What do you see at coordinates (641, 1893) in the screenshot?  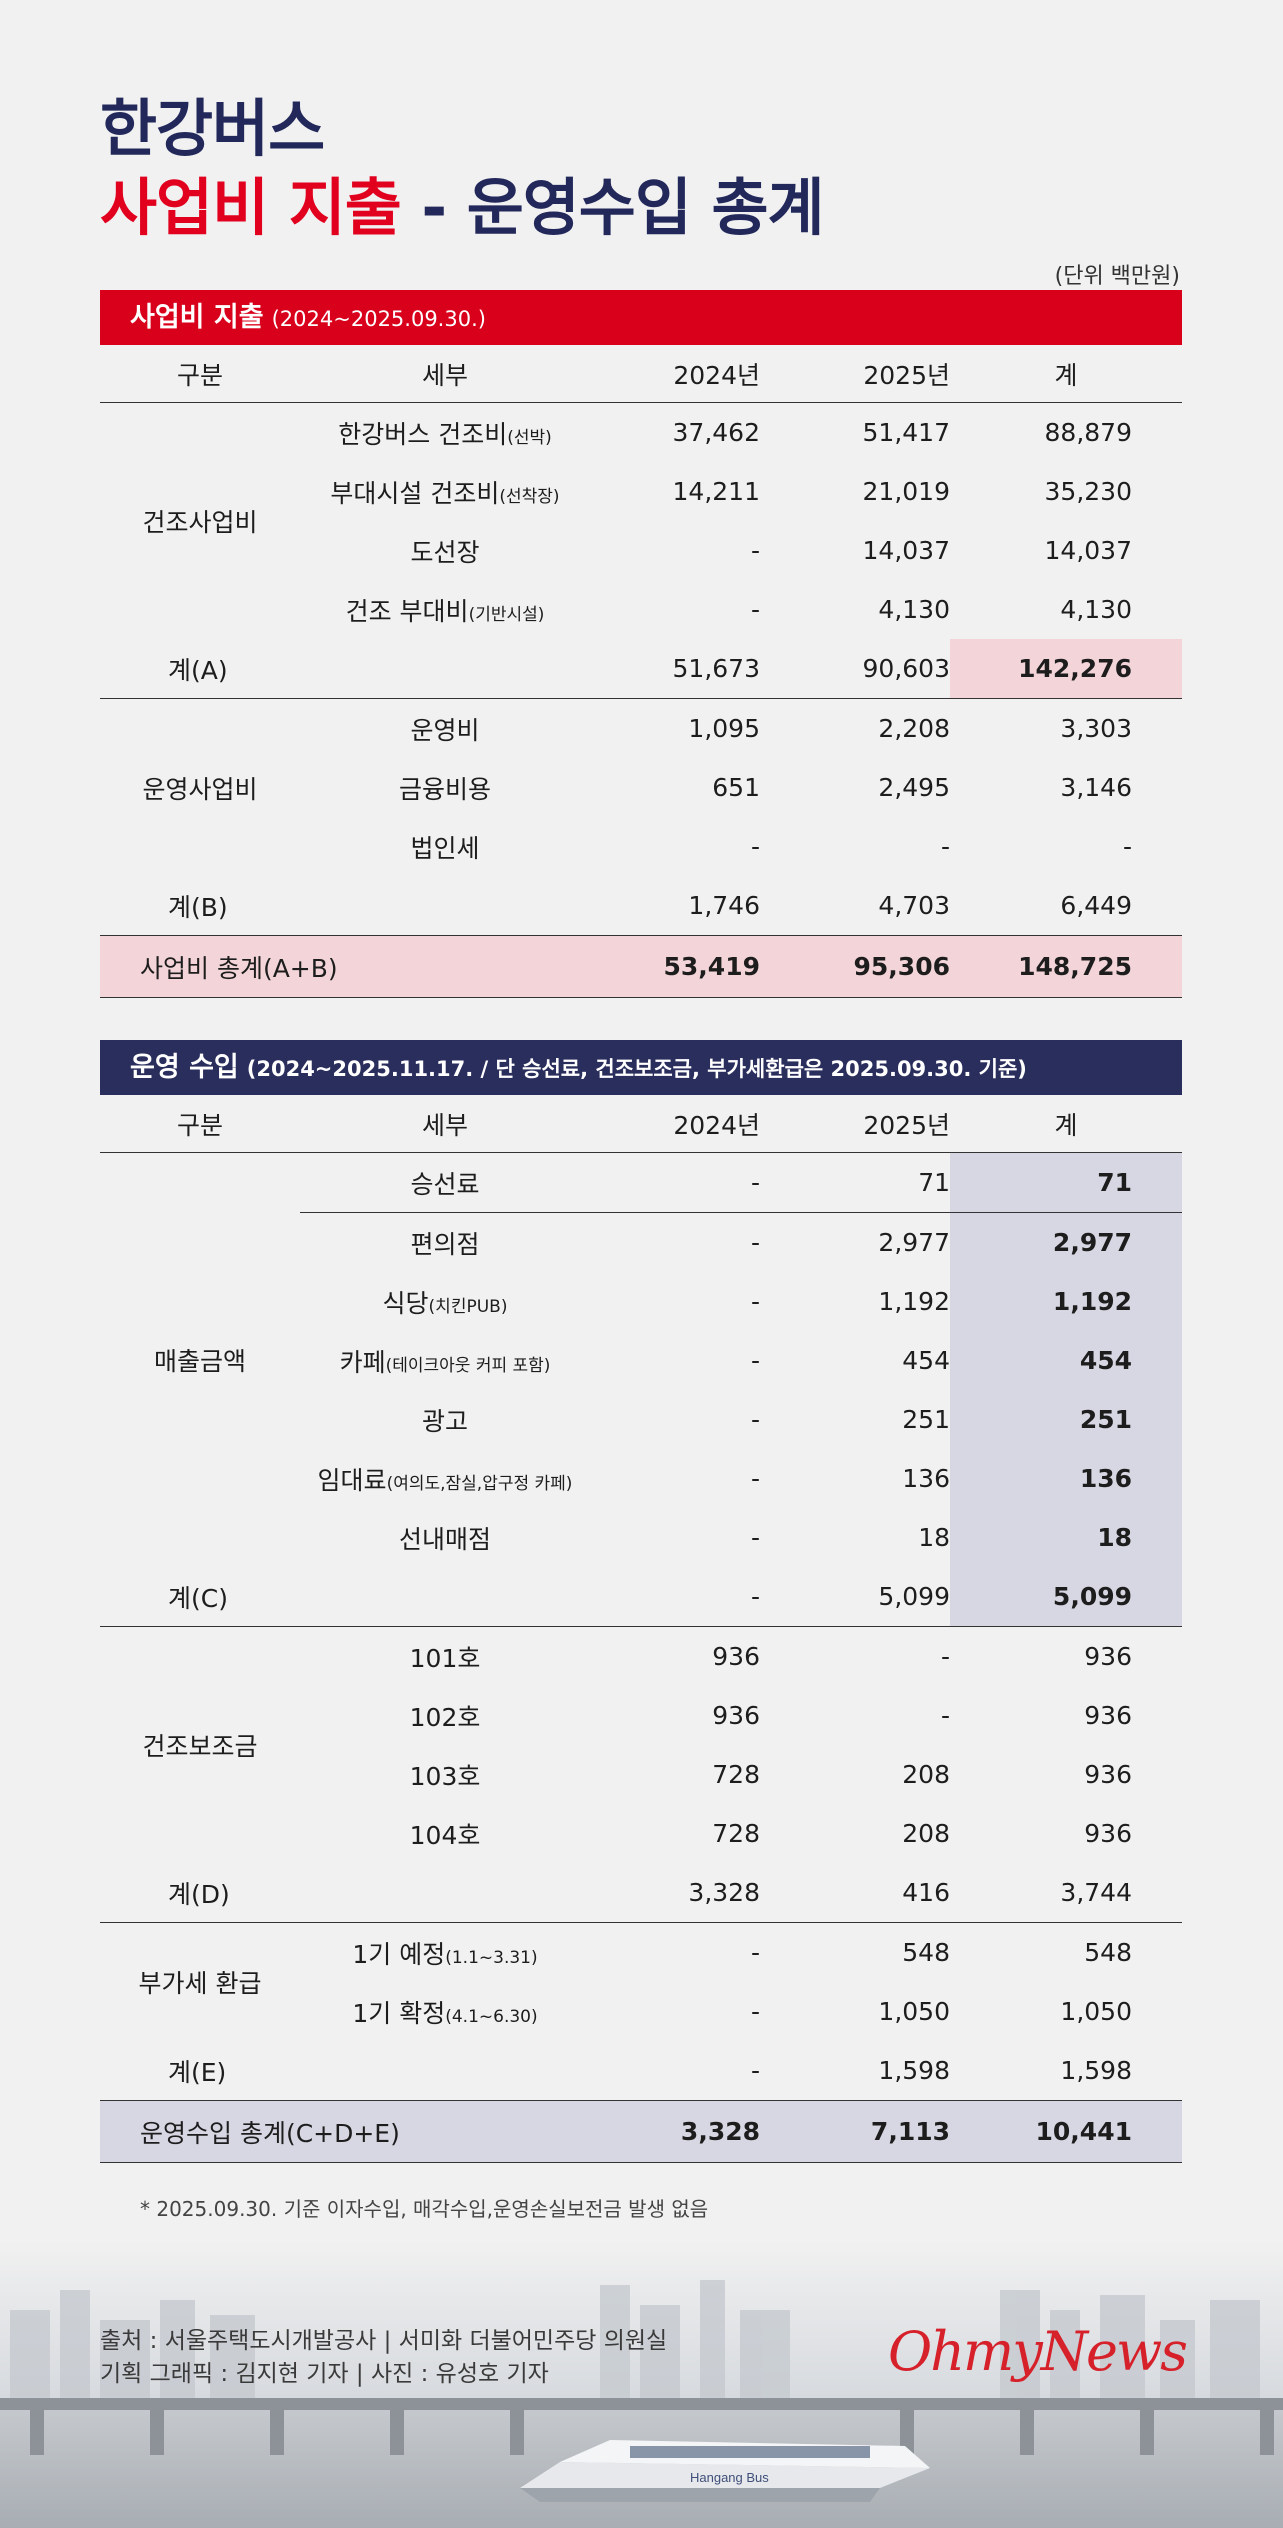 I see `subtotal-row: 계(D) 3,328 416 3,744` at bounding box center [641, 1893].